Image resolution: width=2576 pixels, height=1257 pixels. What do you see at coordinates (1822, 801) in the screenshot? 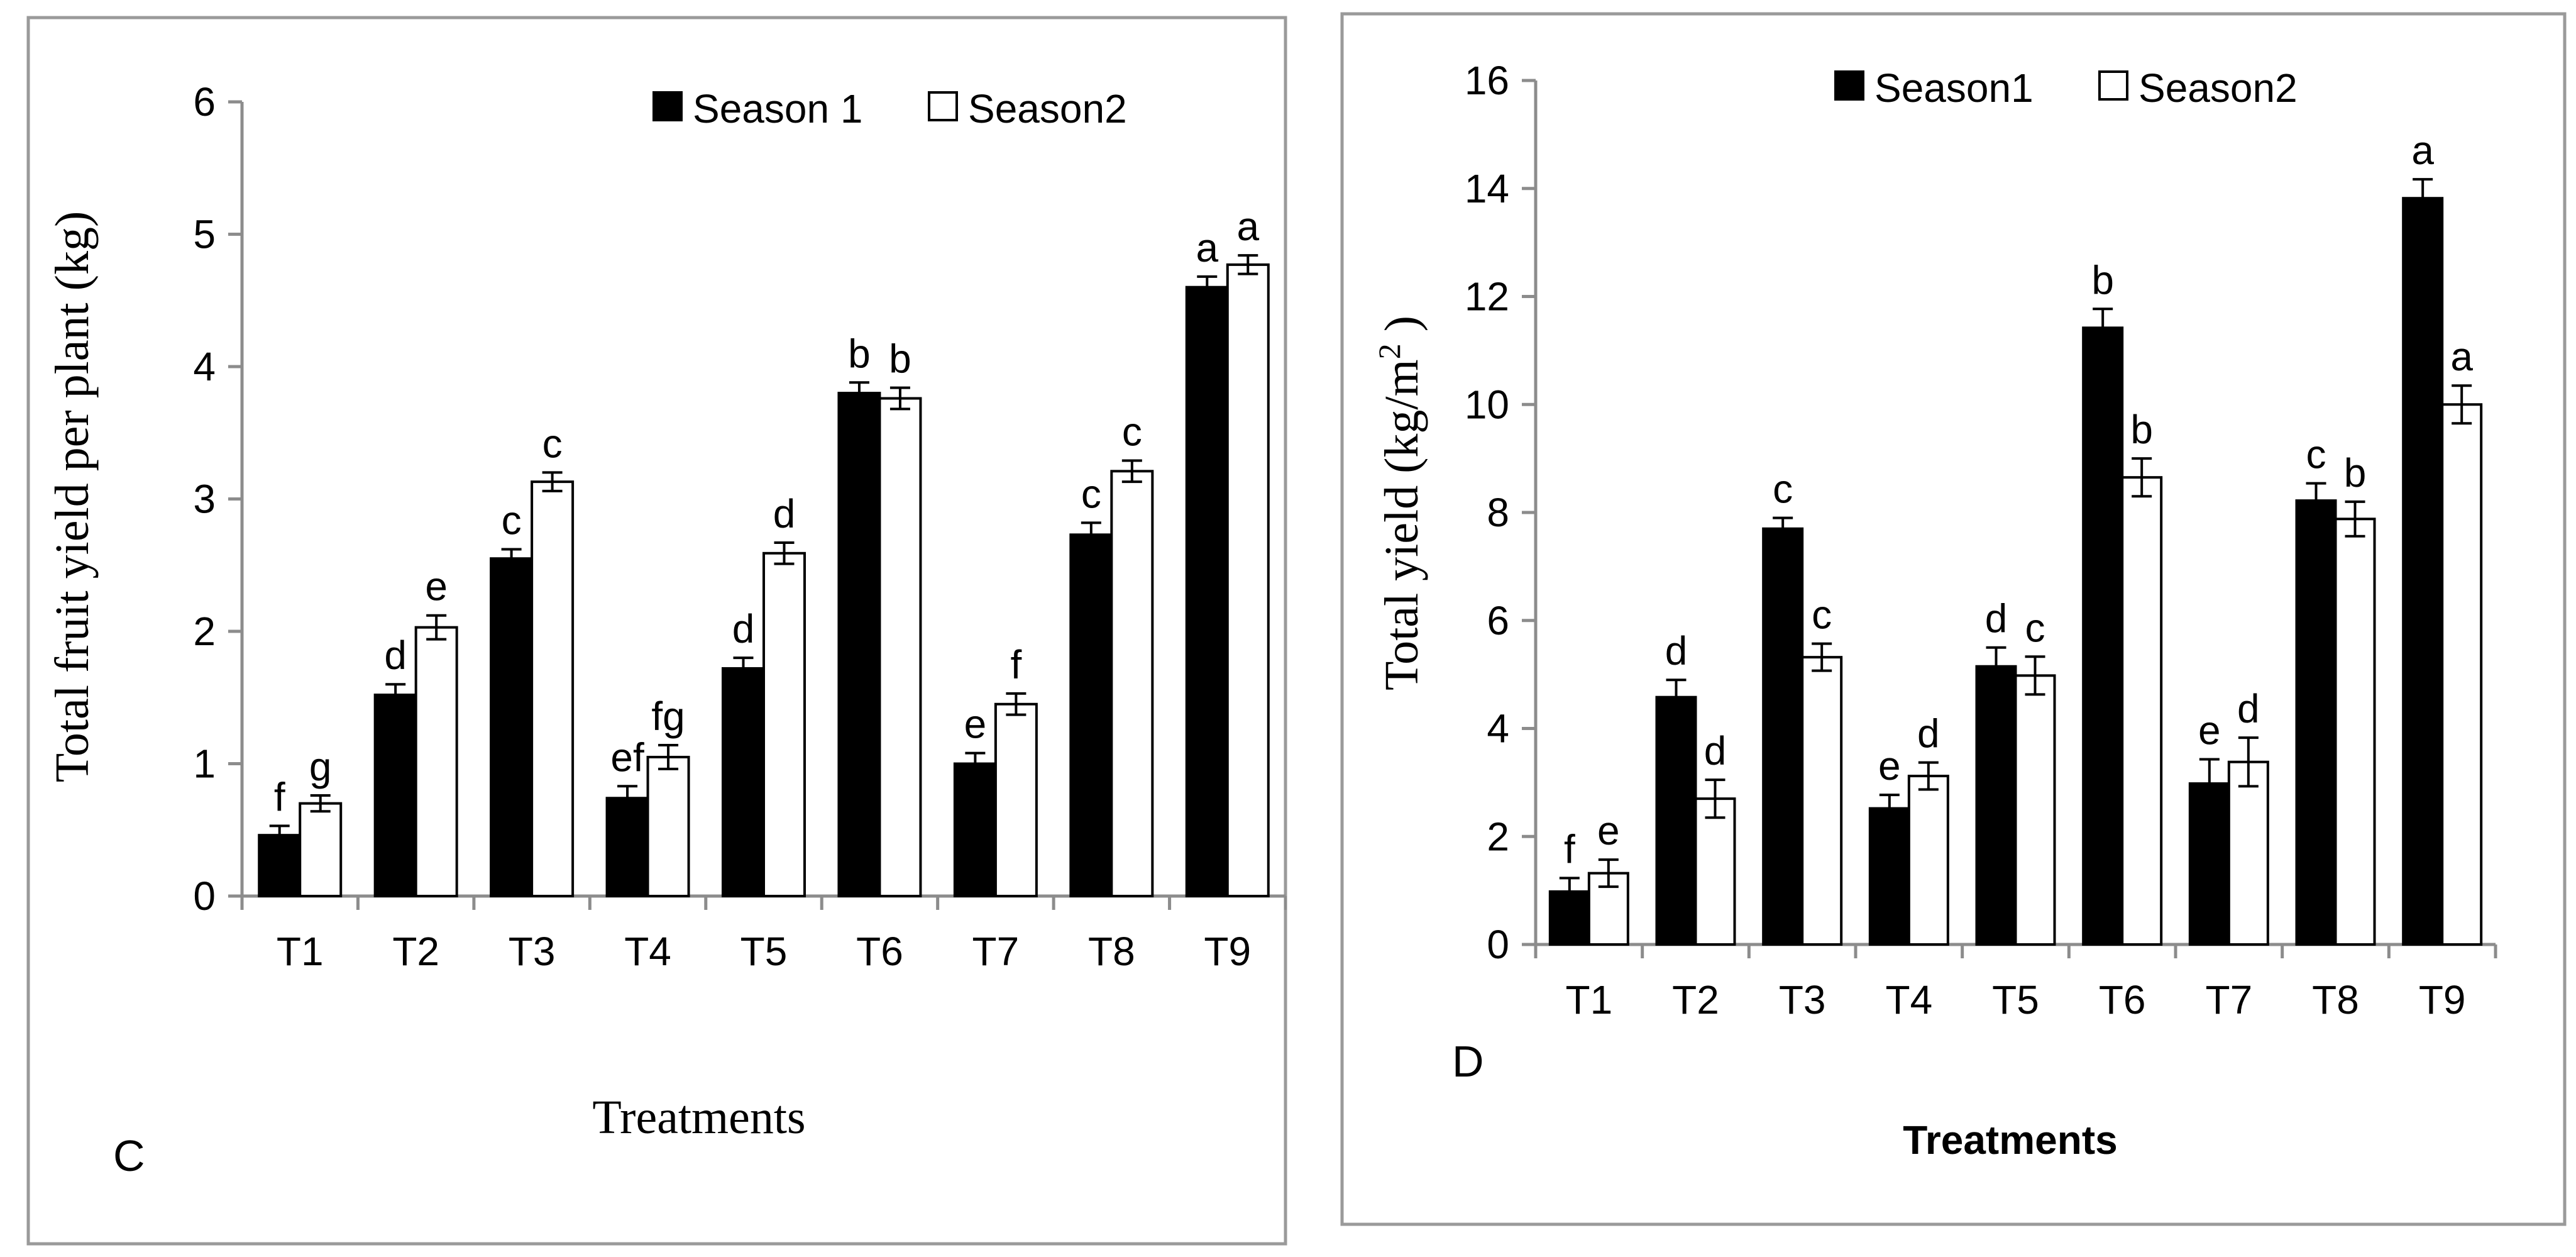
I see `panel-d-bar-season2-t3` at bounding box center [1822, 801].